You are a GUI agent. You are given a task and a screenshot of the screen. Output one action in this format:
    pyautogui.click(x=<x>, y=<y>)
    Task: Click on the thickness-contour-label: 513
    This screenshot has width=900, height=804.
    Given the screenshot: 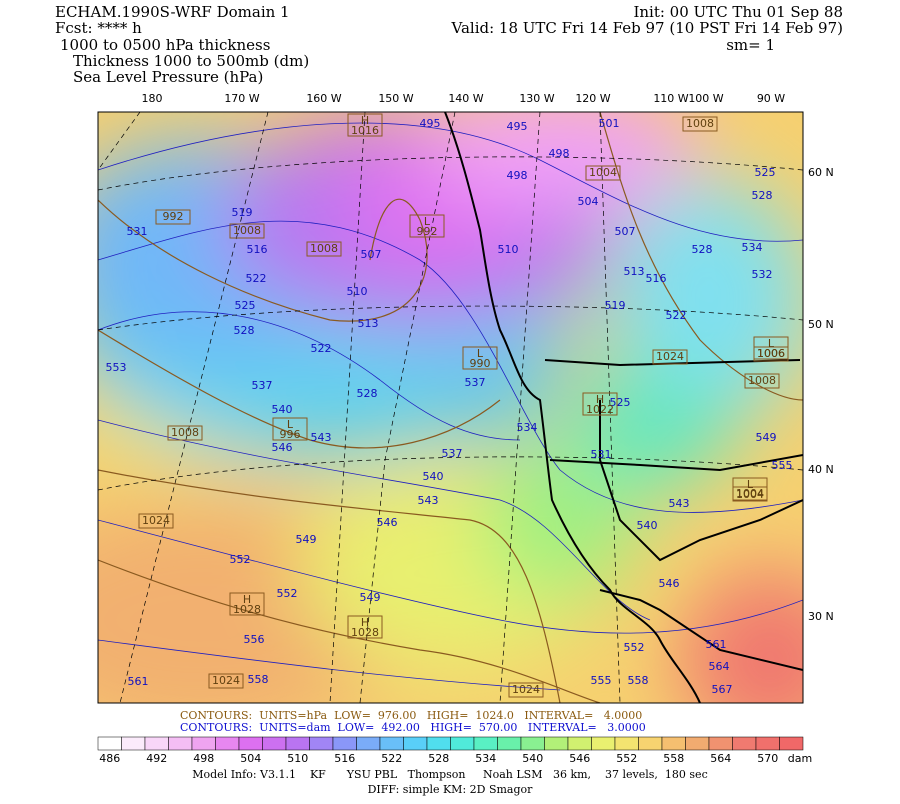 What is the action you would take?
    pyautogui.click(x=634, y=271)
    